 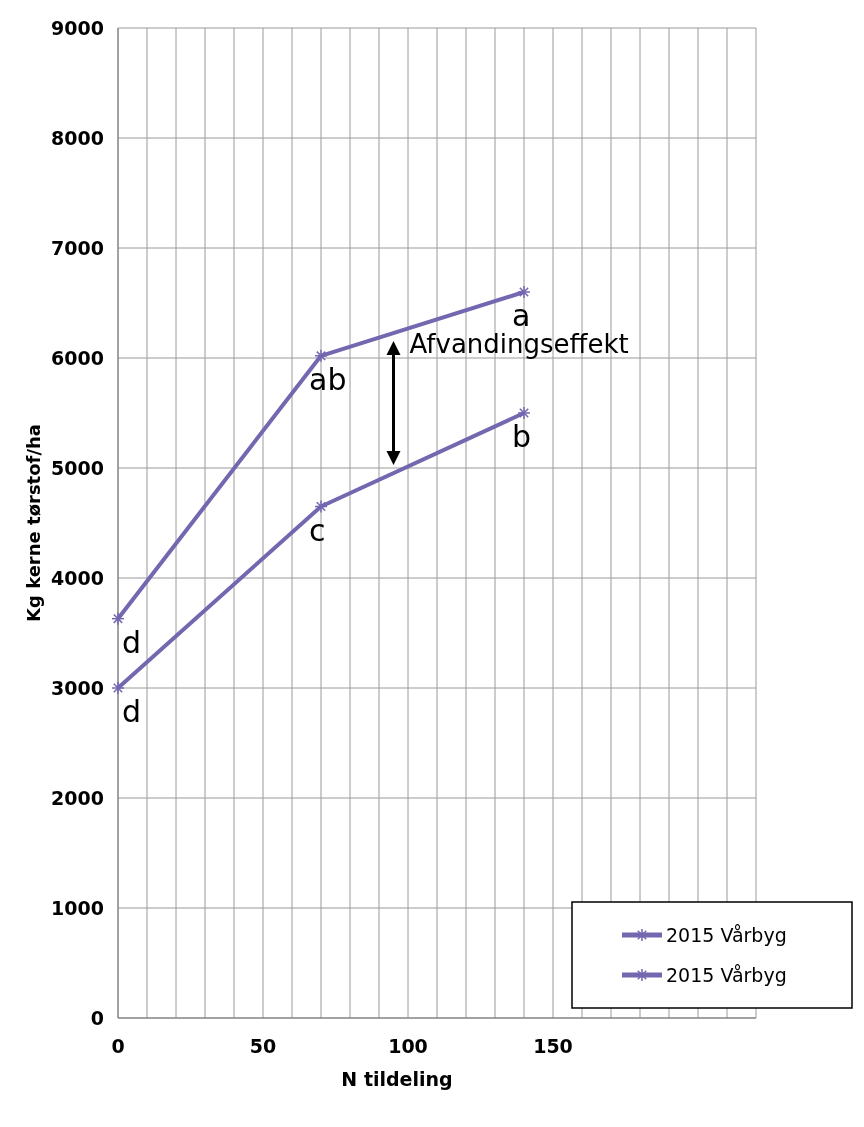 I want to click on y-tick-label: 0, so click(x=97, y=1017).